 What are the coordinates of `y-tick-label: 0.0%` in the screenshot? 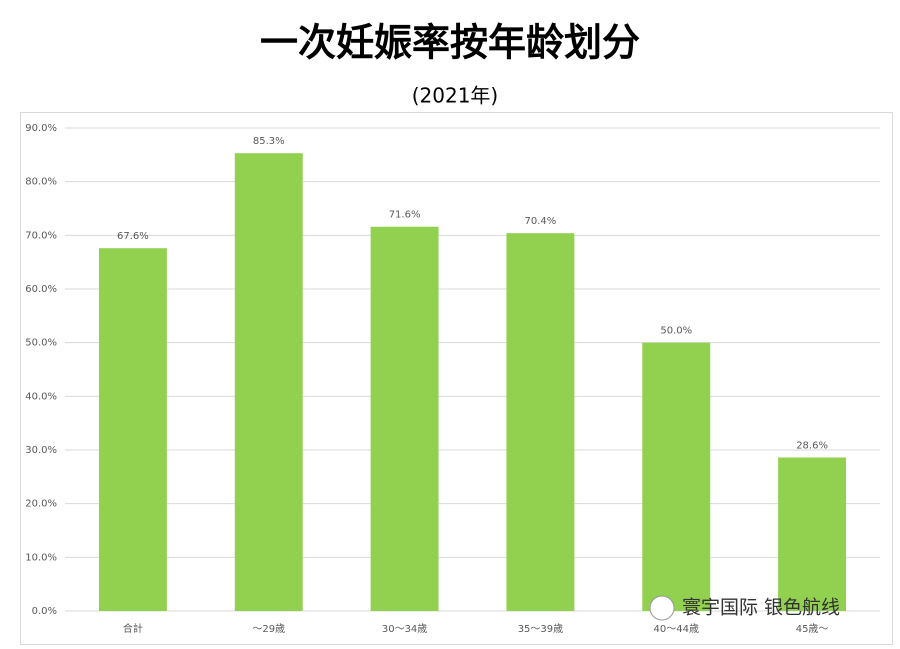 It's located at (44, 611).